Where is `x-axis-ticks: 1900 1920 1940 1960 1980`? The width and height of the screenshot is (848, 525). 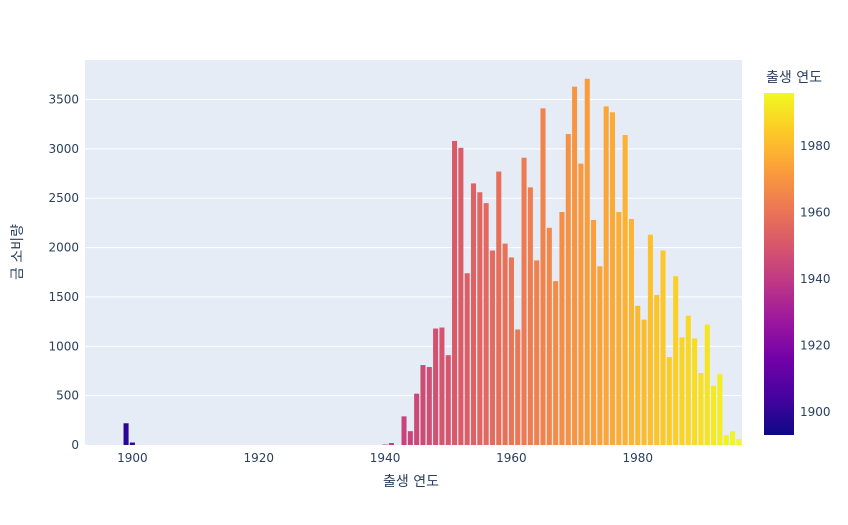
x-axis-ticks: 1900 1920 1940 1960 1980 is located at coordinates (385, 458).